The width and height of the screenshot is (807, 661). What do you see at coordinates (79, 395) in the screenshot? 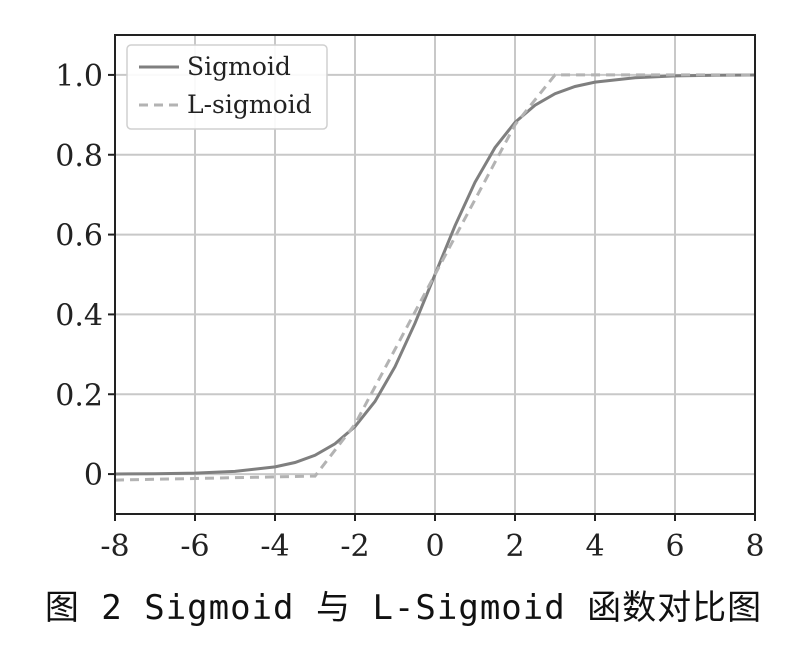
I see `y-tick-label: 0.2` at bounding box center [79, 395].